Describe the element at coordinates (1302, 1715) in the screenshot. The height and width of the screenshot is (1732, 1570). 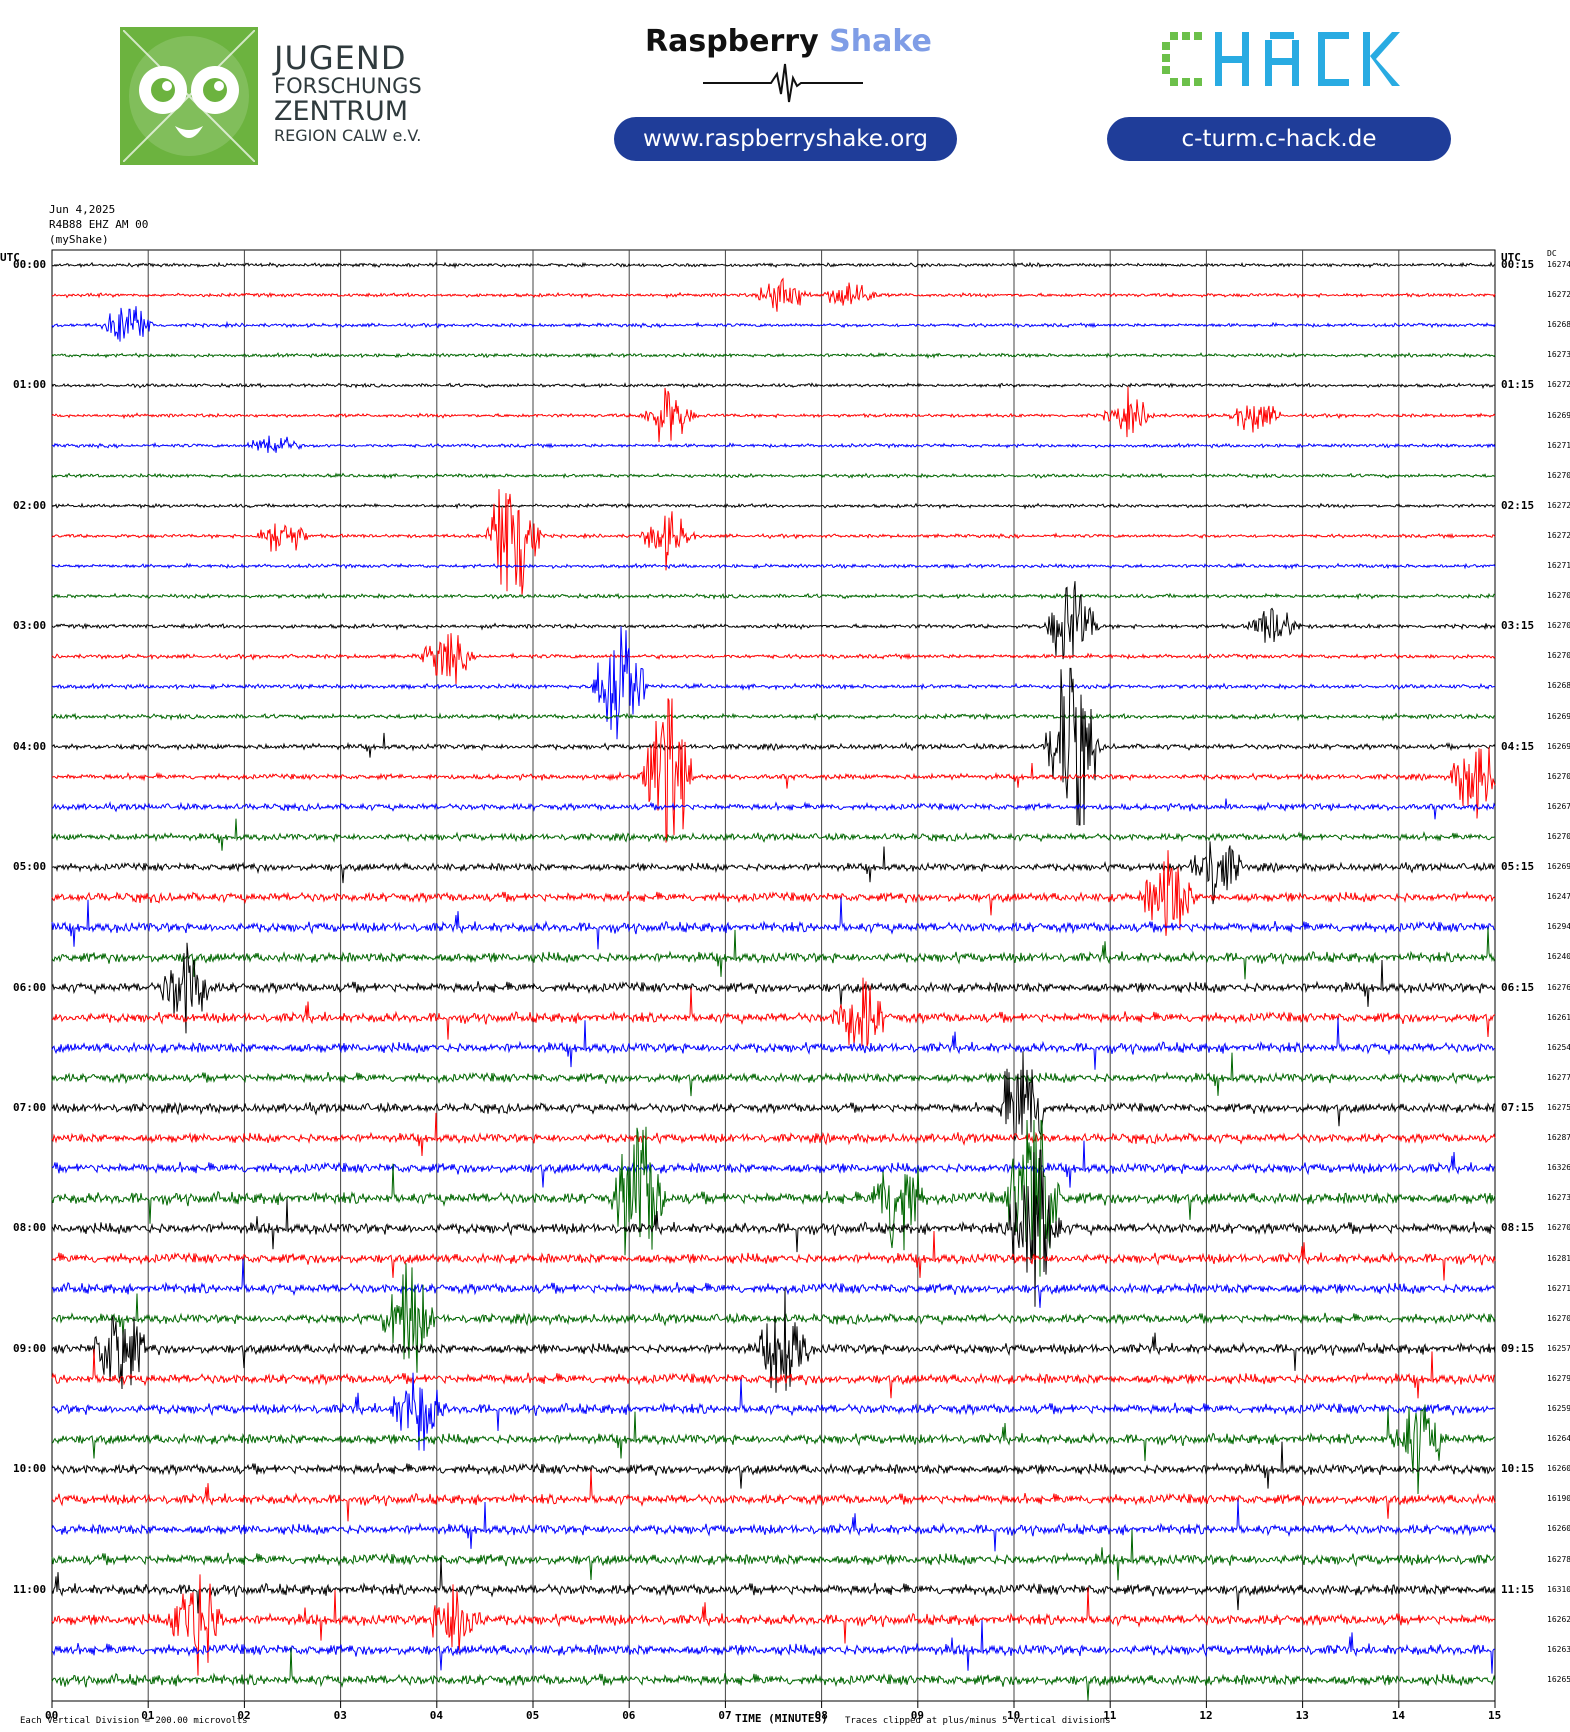
I see `x-tick-label: 13` at that location.